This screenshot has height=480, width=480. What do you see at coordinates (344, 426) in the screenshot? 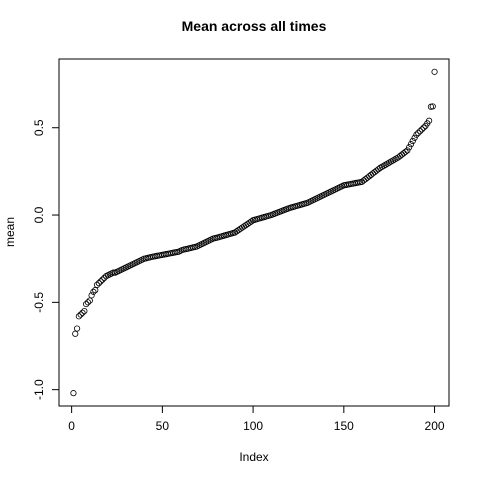
I see `x-tick-label: 150` at bounding box center [344, 426].